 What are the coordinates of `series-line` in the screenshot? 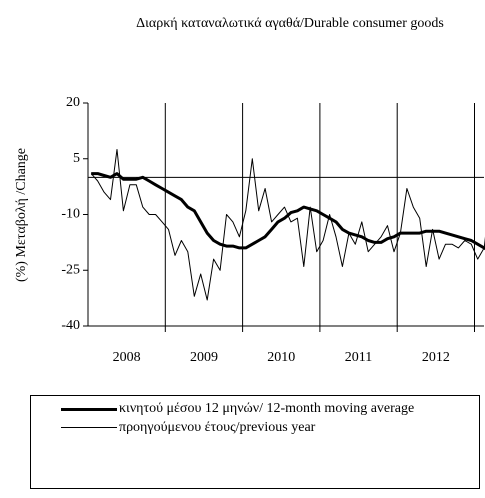 It's located at (288, 211).